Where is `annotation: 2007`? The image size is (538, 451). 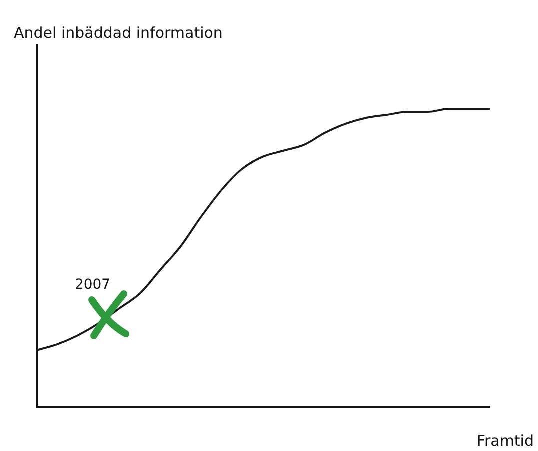
annotation: 2007 is located at coordinates (92, 285).